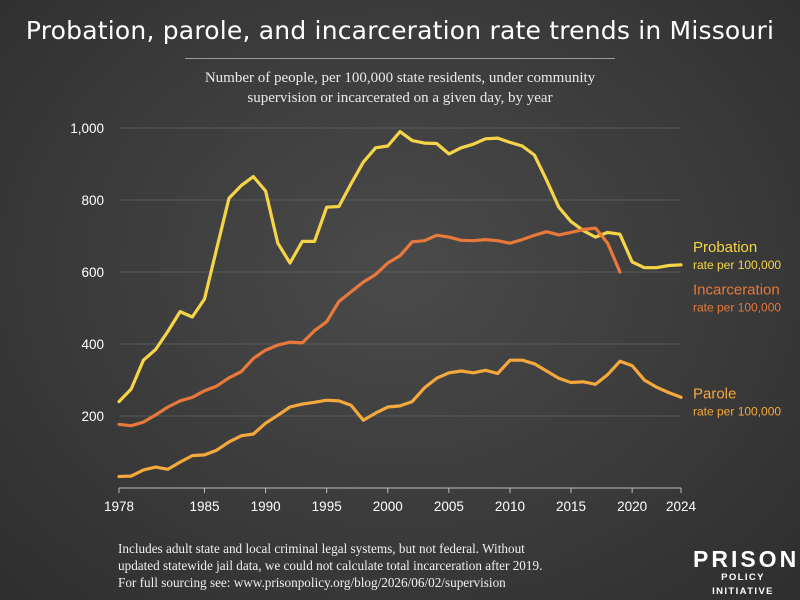 The image size is (800, 600). What do you see at coordinates (204, 506) in the screenshot?
I see `x-tick-label: 1985` at bounding box center [204, 506].